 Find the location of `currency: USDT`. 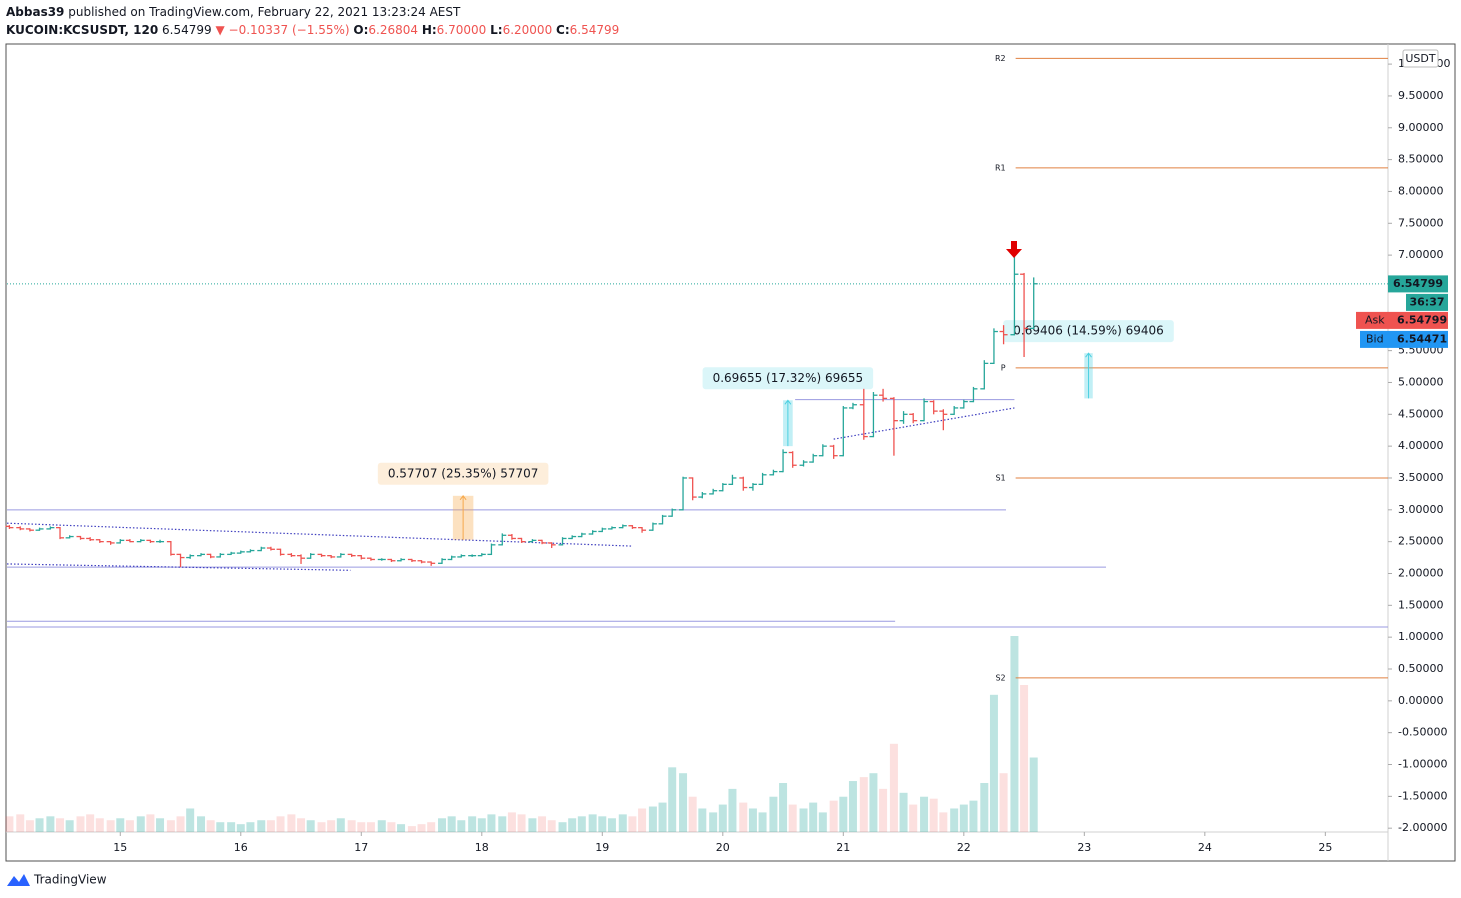

currency: USDT is located at coordinates (1420, 58).